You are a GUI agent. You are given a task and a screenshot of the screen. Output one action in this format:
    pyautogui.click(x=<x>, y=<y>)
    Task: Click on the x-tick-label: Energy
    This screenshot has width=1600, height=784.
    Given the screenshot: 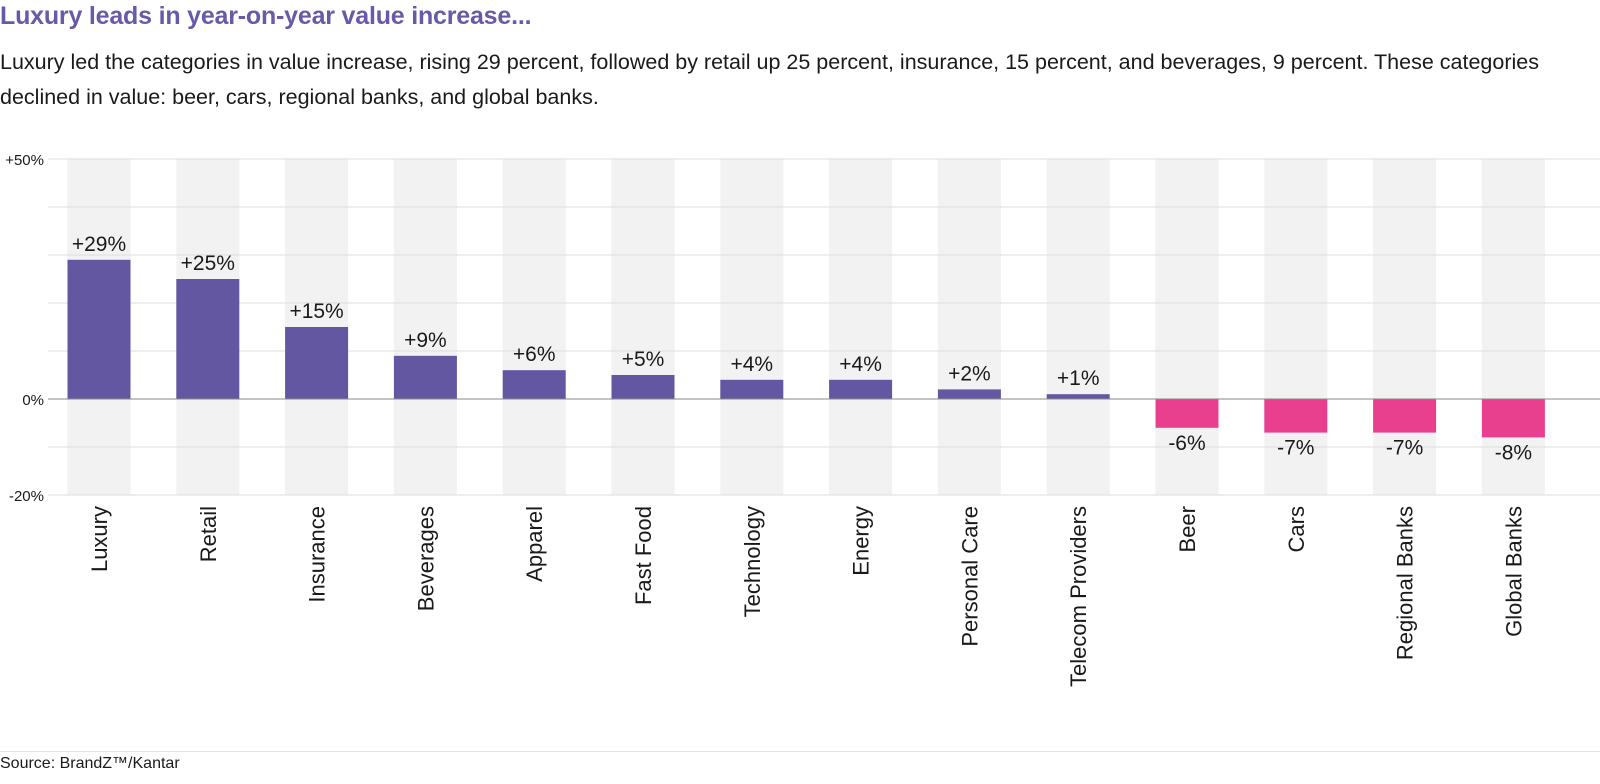 What is the action you would take?
    pyautogui.click(x=861, y=541)
    